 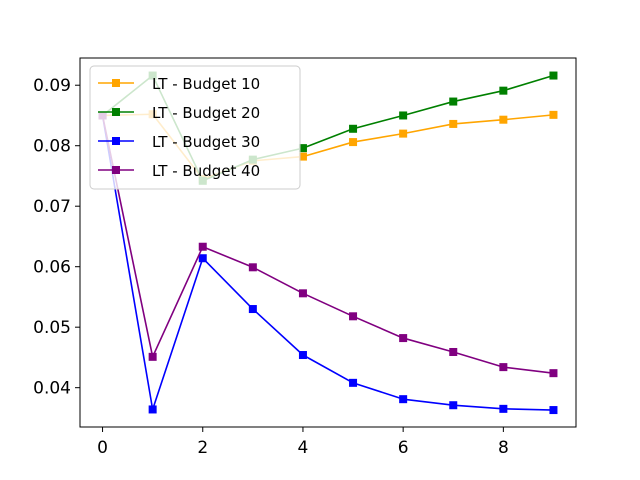 I want to click on y-tick-label: 0.08, so click(x=52, y=147).